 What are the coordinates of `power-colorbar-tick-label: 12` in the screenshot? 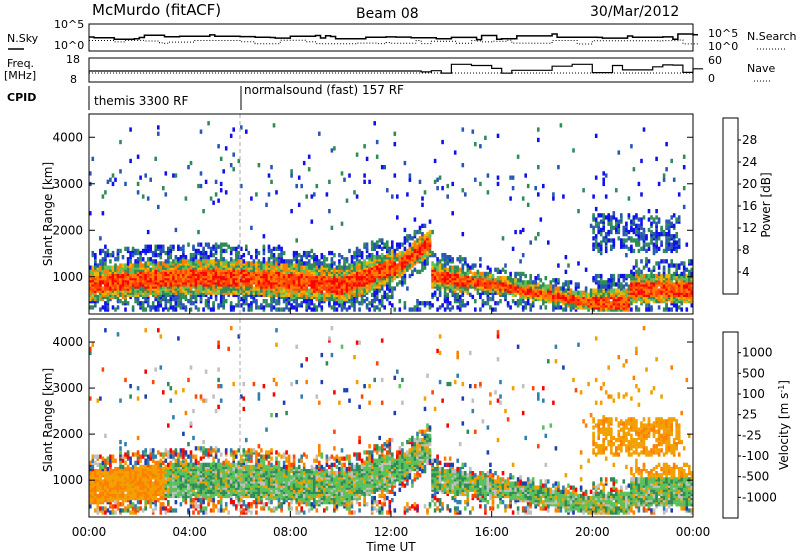 It's located at (749, 228).